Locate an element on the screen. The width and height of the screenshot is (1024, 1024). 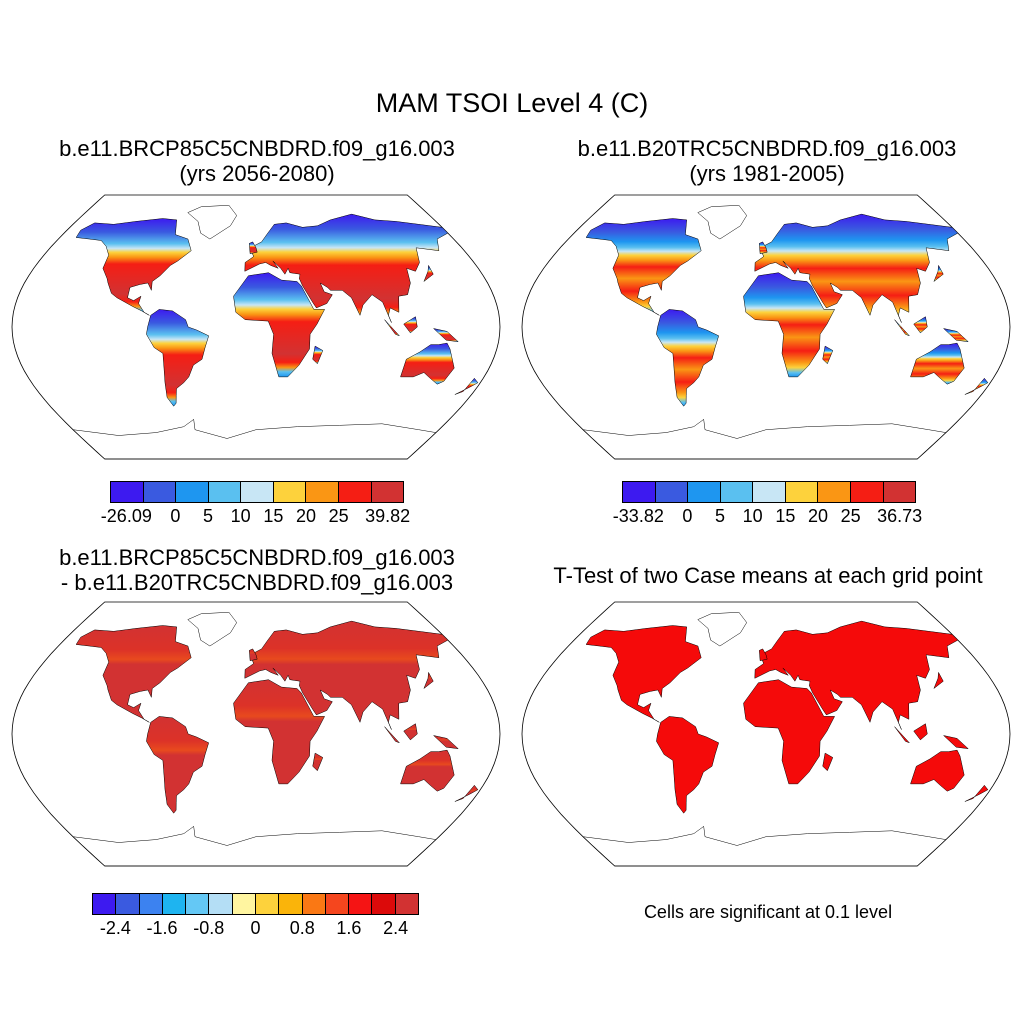
colorbar-label: 2.4 is located at coordinates (396, 928).